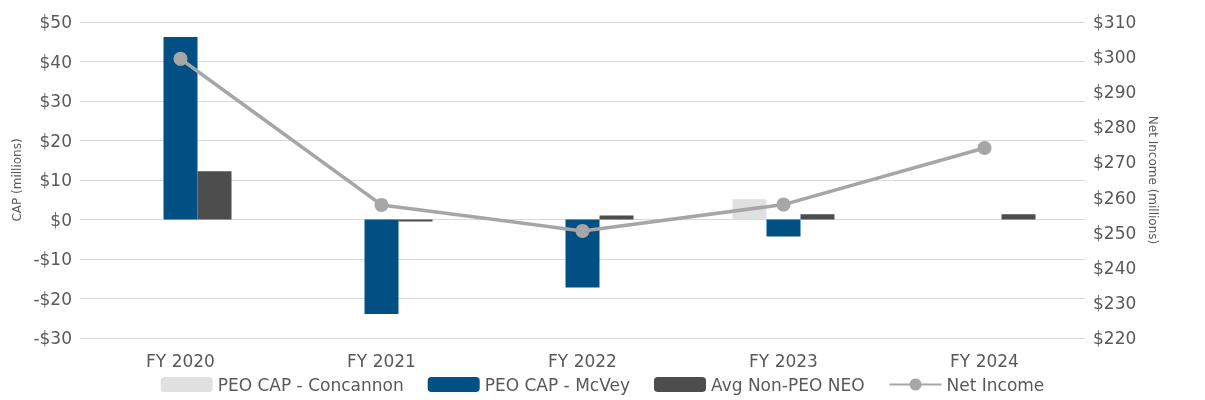  What do you see at coordinates (180, 360) in the screenshot?
I see `x-tick-label: FY 2020` at bounding box center [180, 360].